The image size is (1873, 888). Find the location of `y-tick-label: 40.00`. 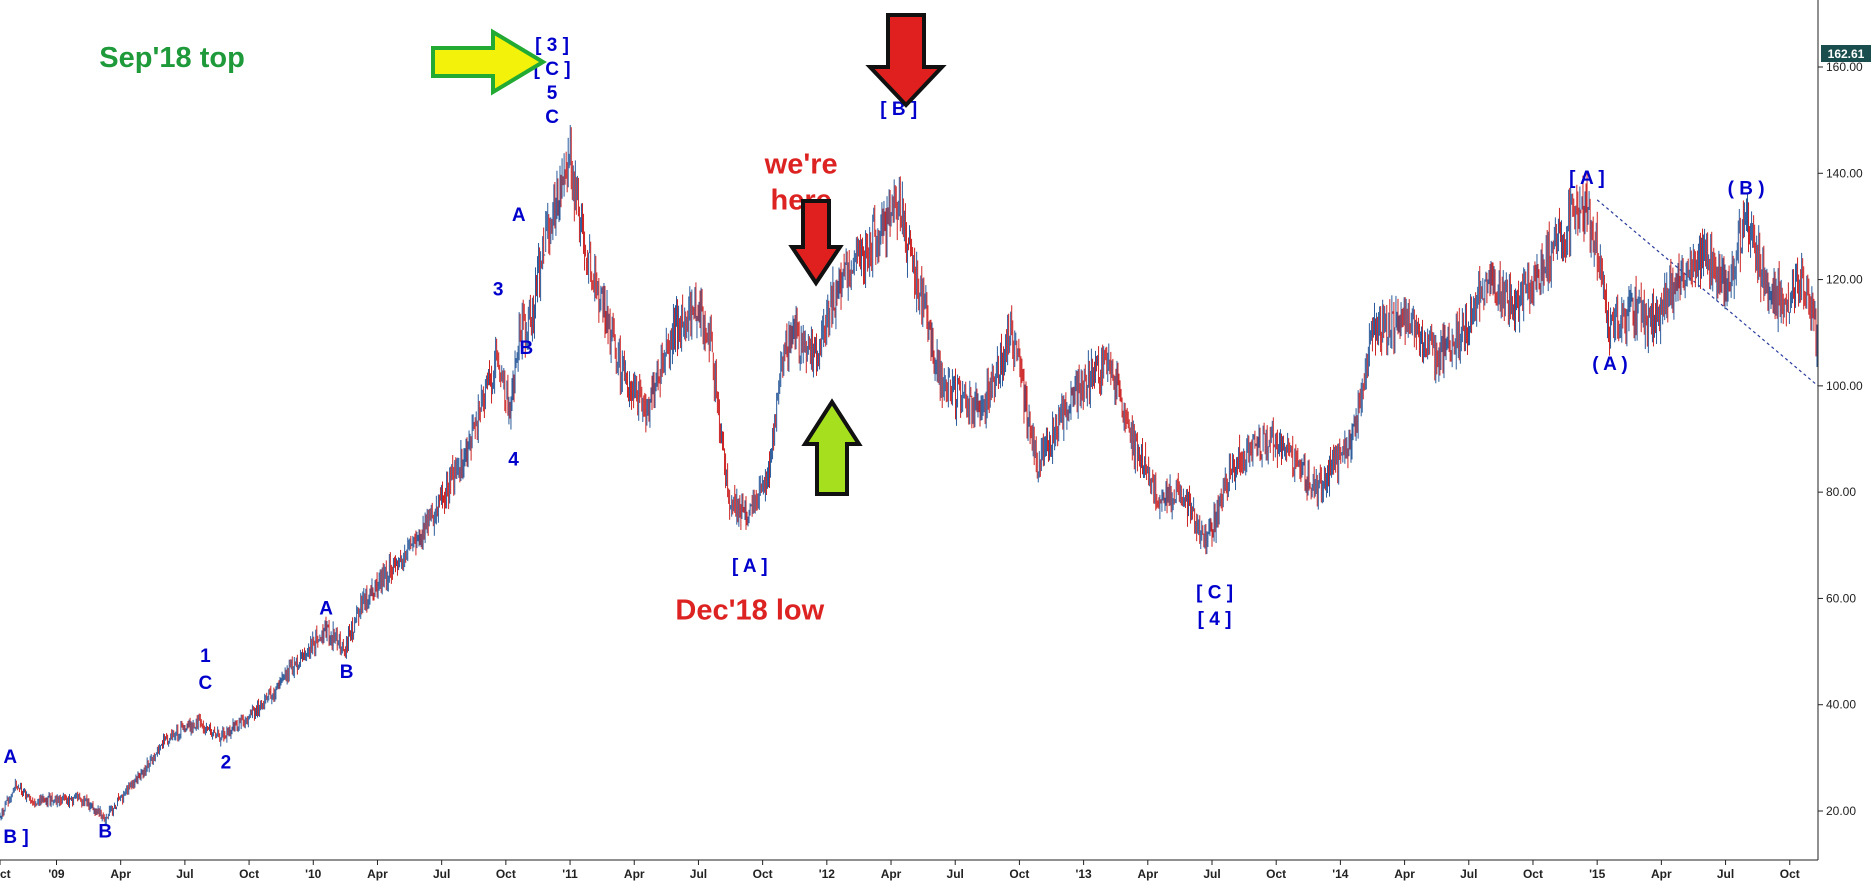

y-tick-label: 40.00 is located at coordinates (1841, 705).